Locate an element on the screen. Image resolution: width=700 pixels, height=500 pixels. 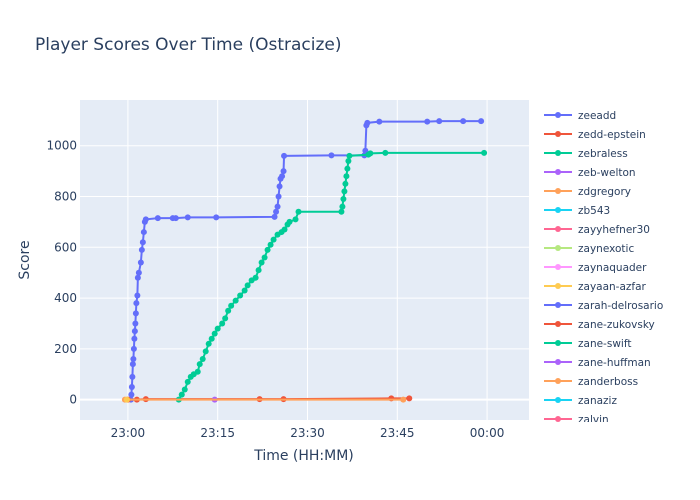
legend-item: zebraless is located at coordinates (586, 154).